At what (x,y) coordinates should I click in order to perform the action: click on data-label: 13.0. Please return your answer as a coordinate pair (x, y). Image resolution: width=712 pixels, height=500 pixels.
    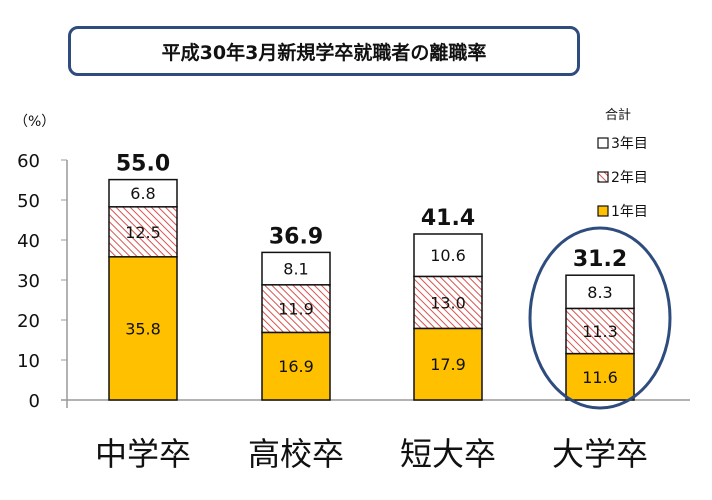
    Looking at the image, I should click on (448, 302).